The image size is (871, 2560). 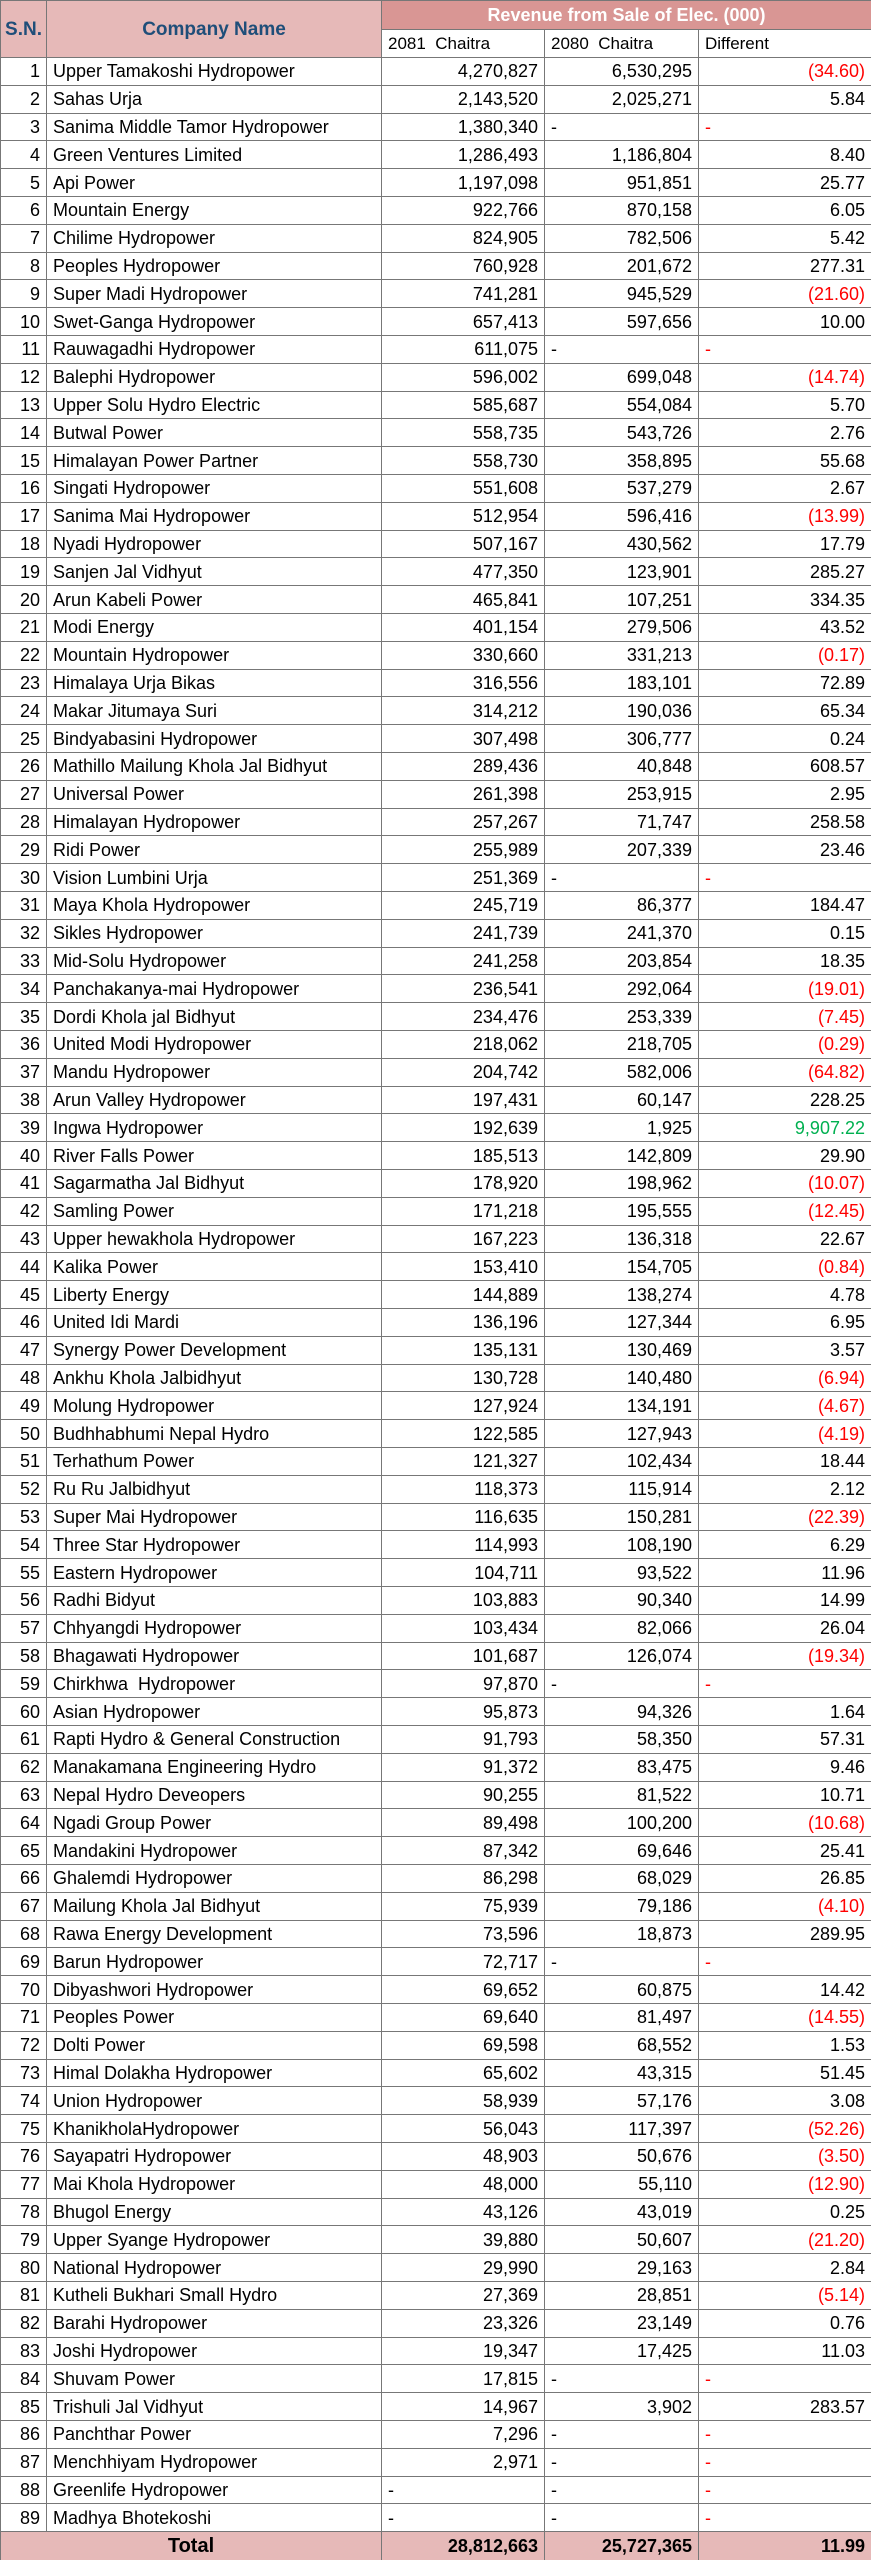 What do you see at coordinates (785, 2268) in the screenshot?
I see `difference: 2.84` at bounding box center [785, 2268].